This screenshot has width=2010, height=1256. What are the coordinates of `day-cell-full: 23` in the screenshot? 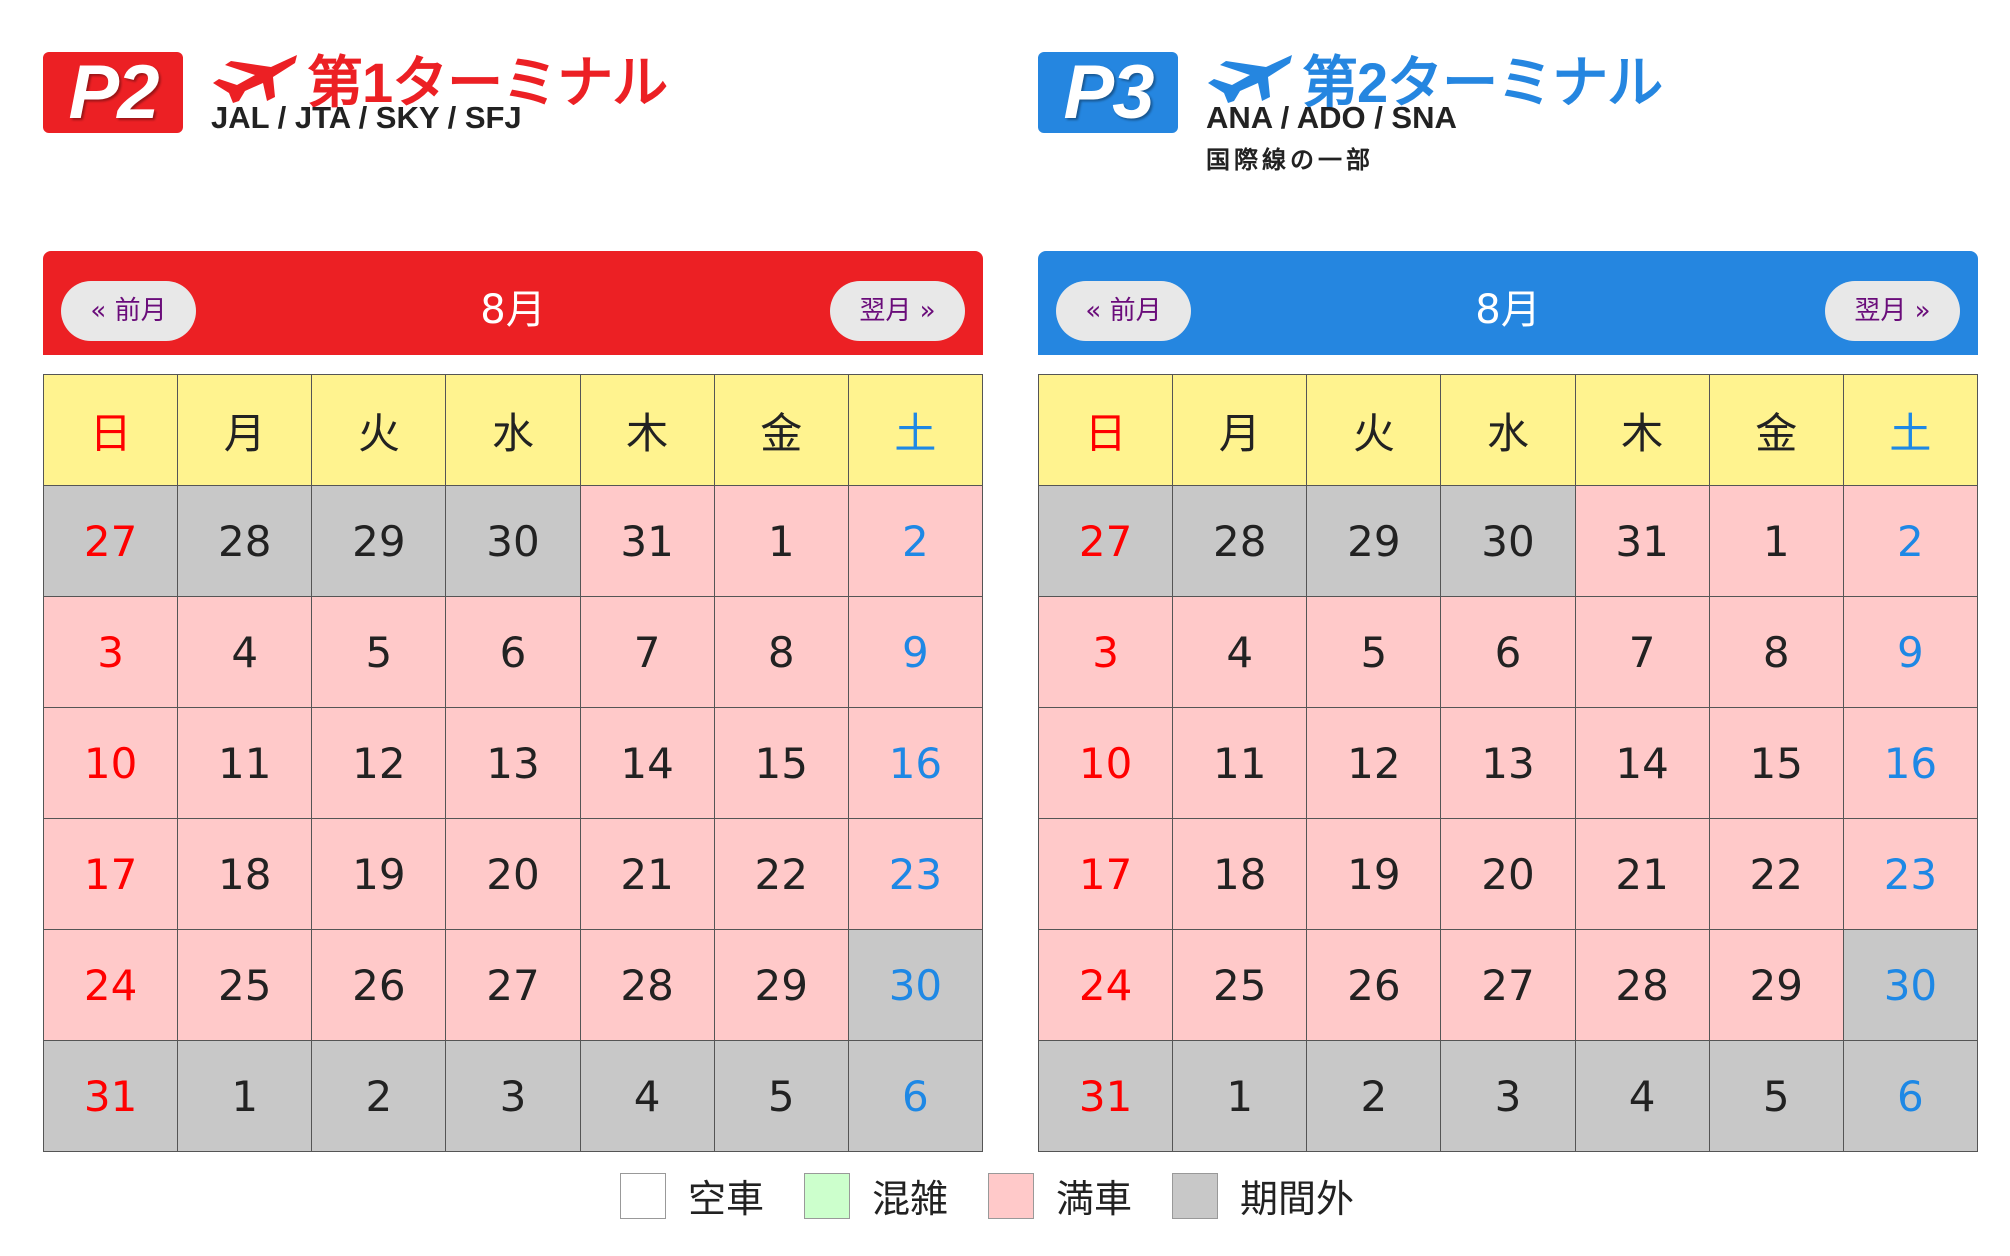 It's located at (915, 874).